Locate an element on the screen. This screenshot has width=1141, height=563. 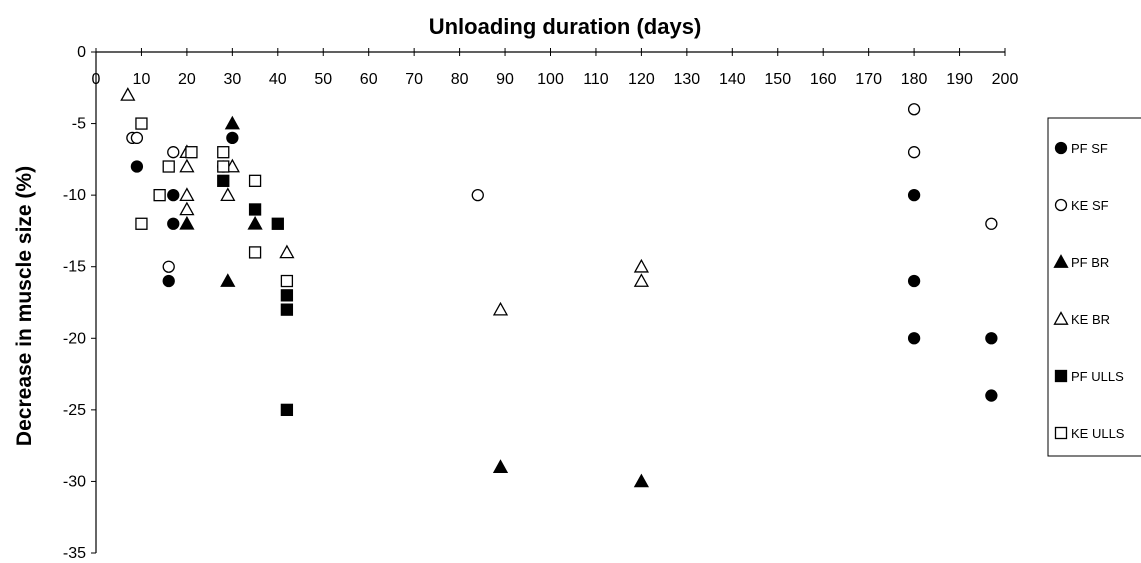
legend-box is located at coordinates (1094, 287).